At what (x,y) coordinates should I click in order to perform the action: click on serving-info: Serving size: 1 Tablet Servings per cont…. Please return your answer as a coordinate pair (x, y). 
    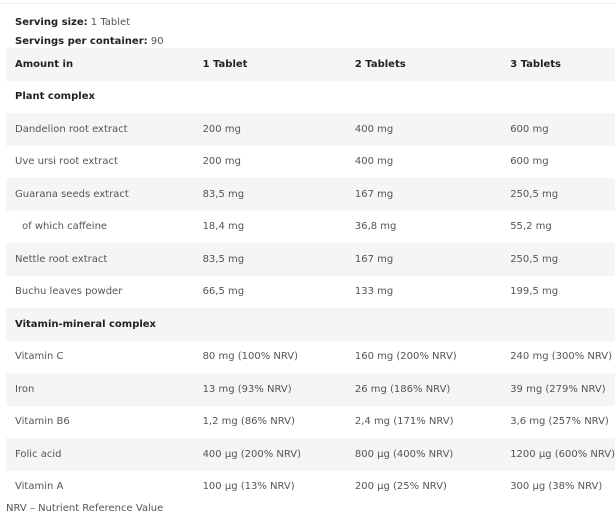
    Looking at the image, I should click on (89, 32).